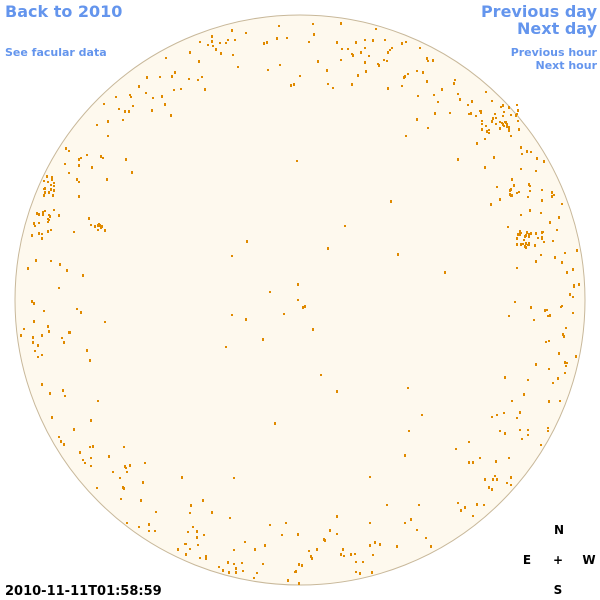  I want to click on previous-day-link: Previous day, so click(539, 11).